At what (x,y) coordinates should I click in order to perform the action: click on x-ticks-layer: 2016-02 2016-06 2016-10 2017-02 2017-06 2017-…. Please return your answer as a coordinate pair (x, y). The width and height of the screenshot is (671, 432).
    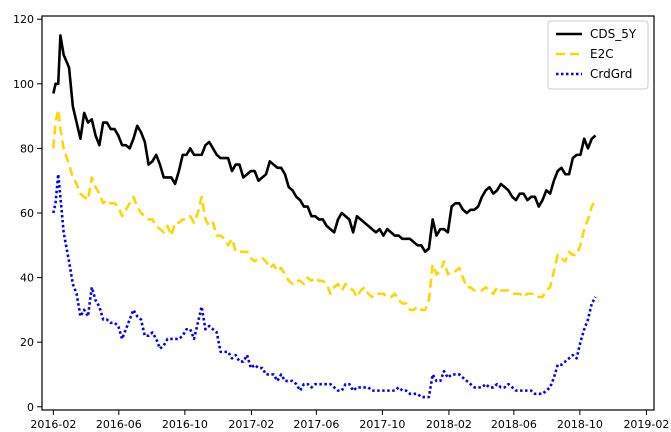
    Looking at the image, I should click on (349, 420).